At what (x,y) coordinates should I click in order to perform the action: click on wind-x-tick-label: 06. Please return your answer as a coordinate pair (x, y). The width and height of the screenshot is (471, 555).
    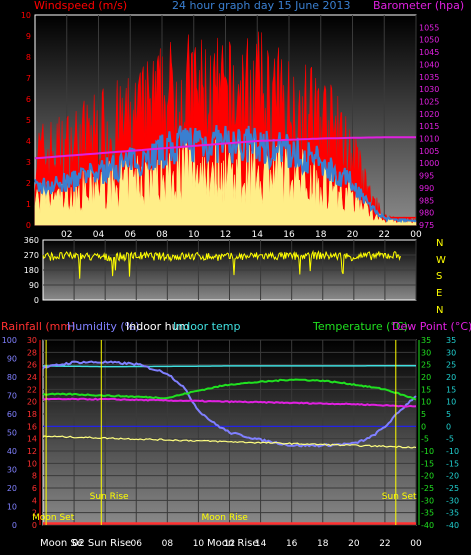
    Looking at the image, I should click on (131, 235).